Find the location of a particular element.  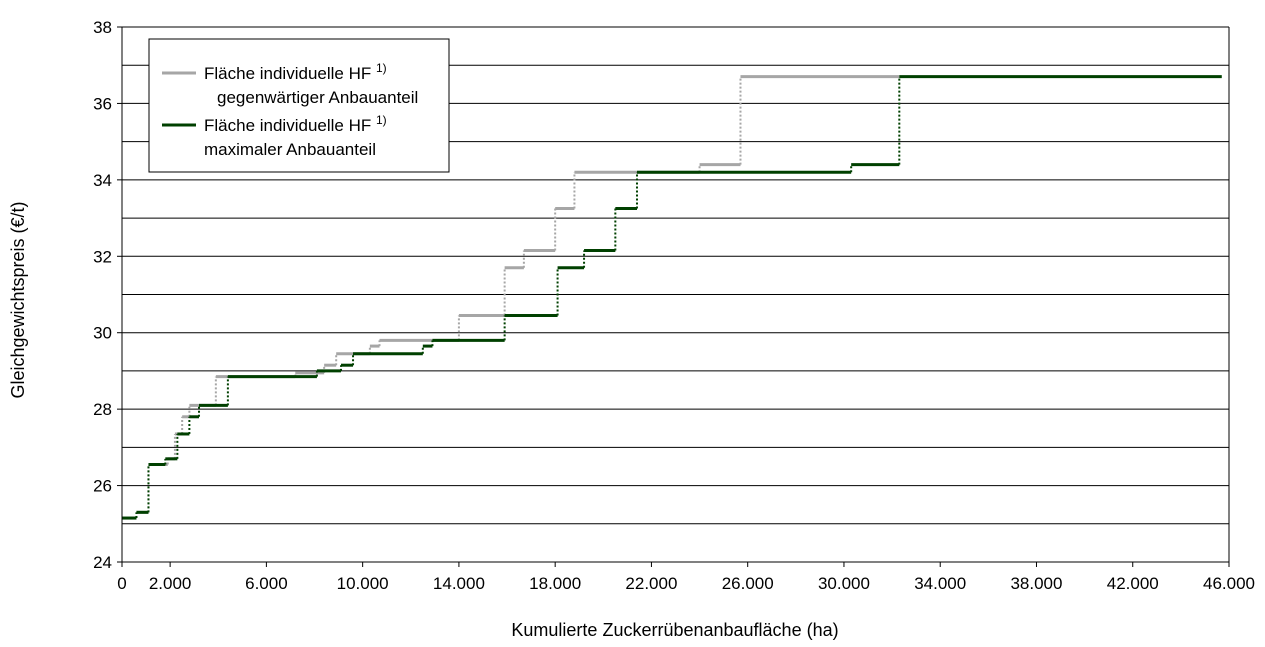

x-tick-label-46000: 46.000 is located at coordinates (1229, 583).